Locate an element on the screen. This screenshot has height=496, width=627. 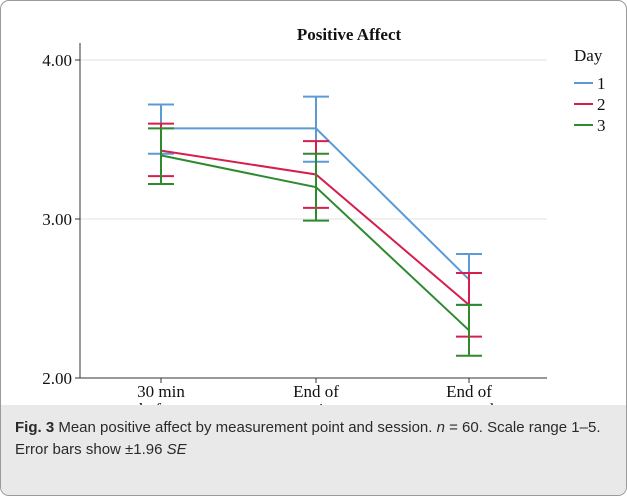
legend-label-day-1: 1 is located at coordinates (601, 83).